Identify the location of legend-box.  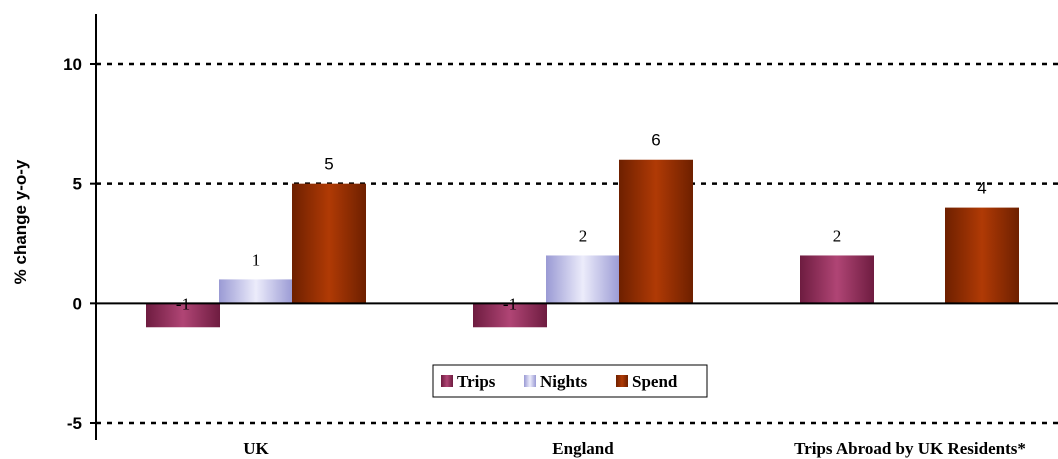
(570, 381).